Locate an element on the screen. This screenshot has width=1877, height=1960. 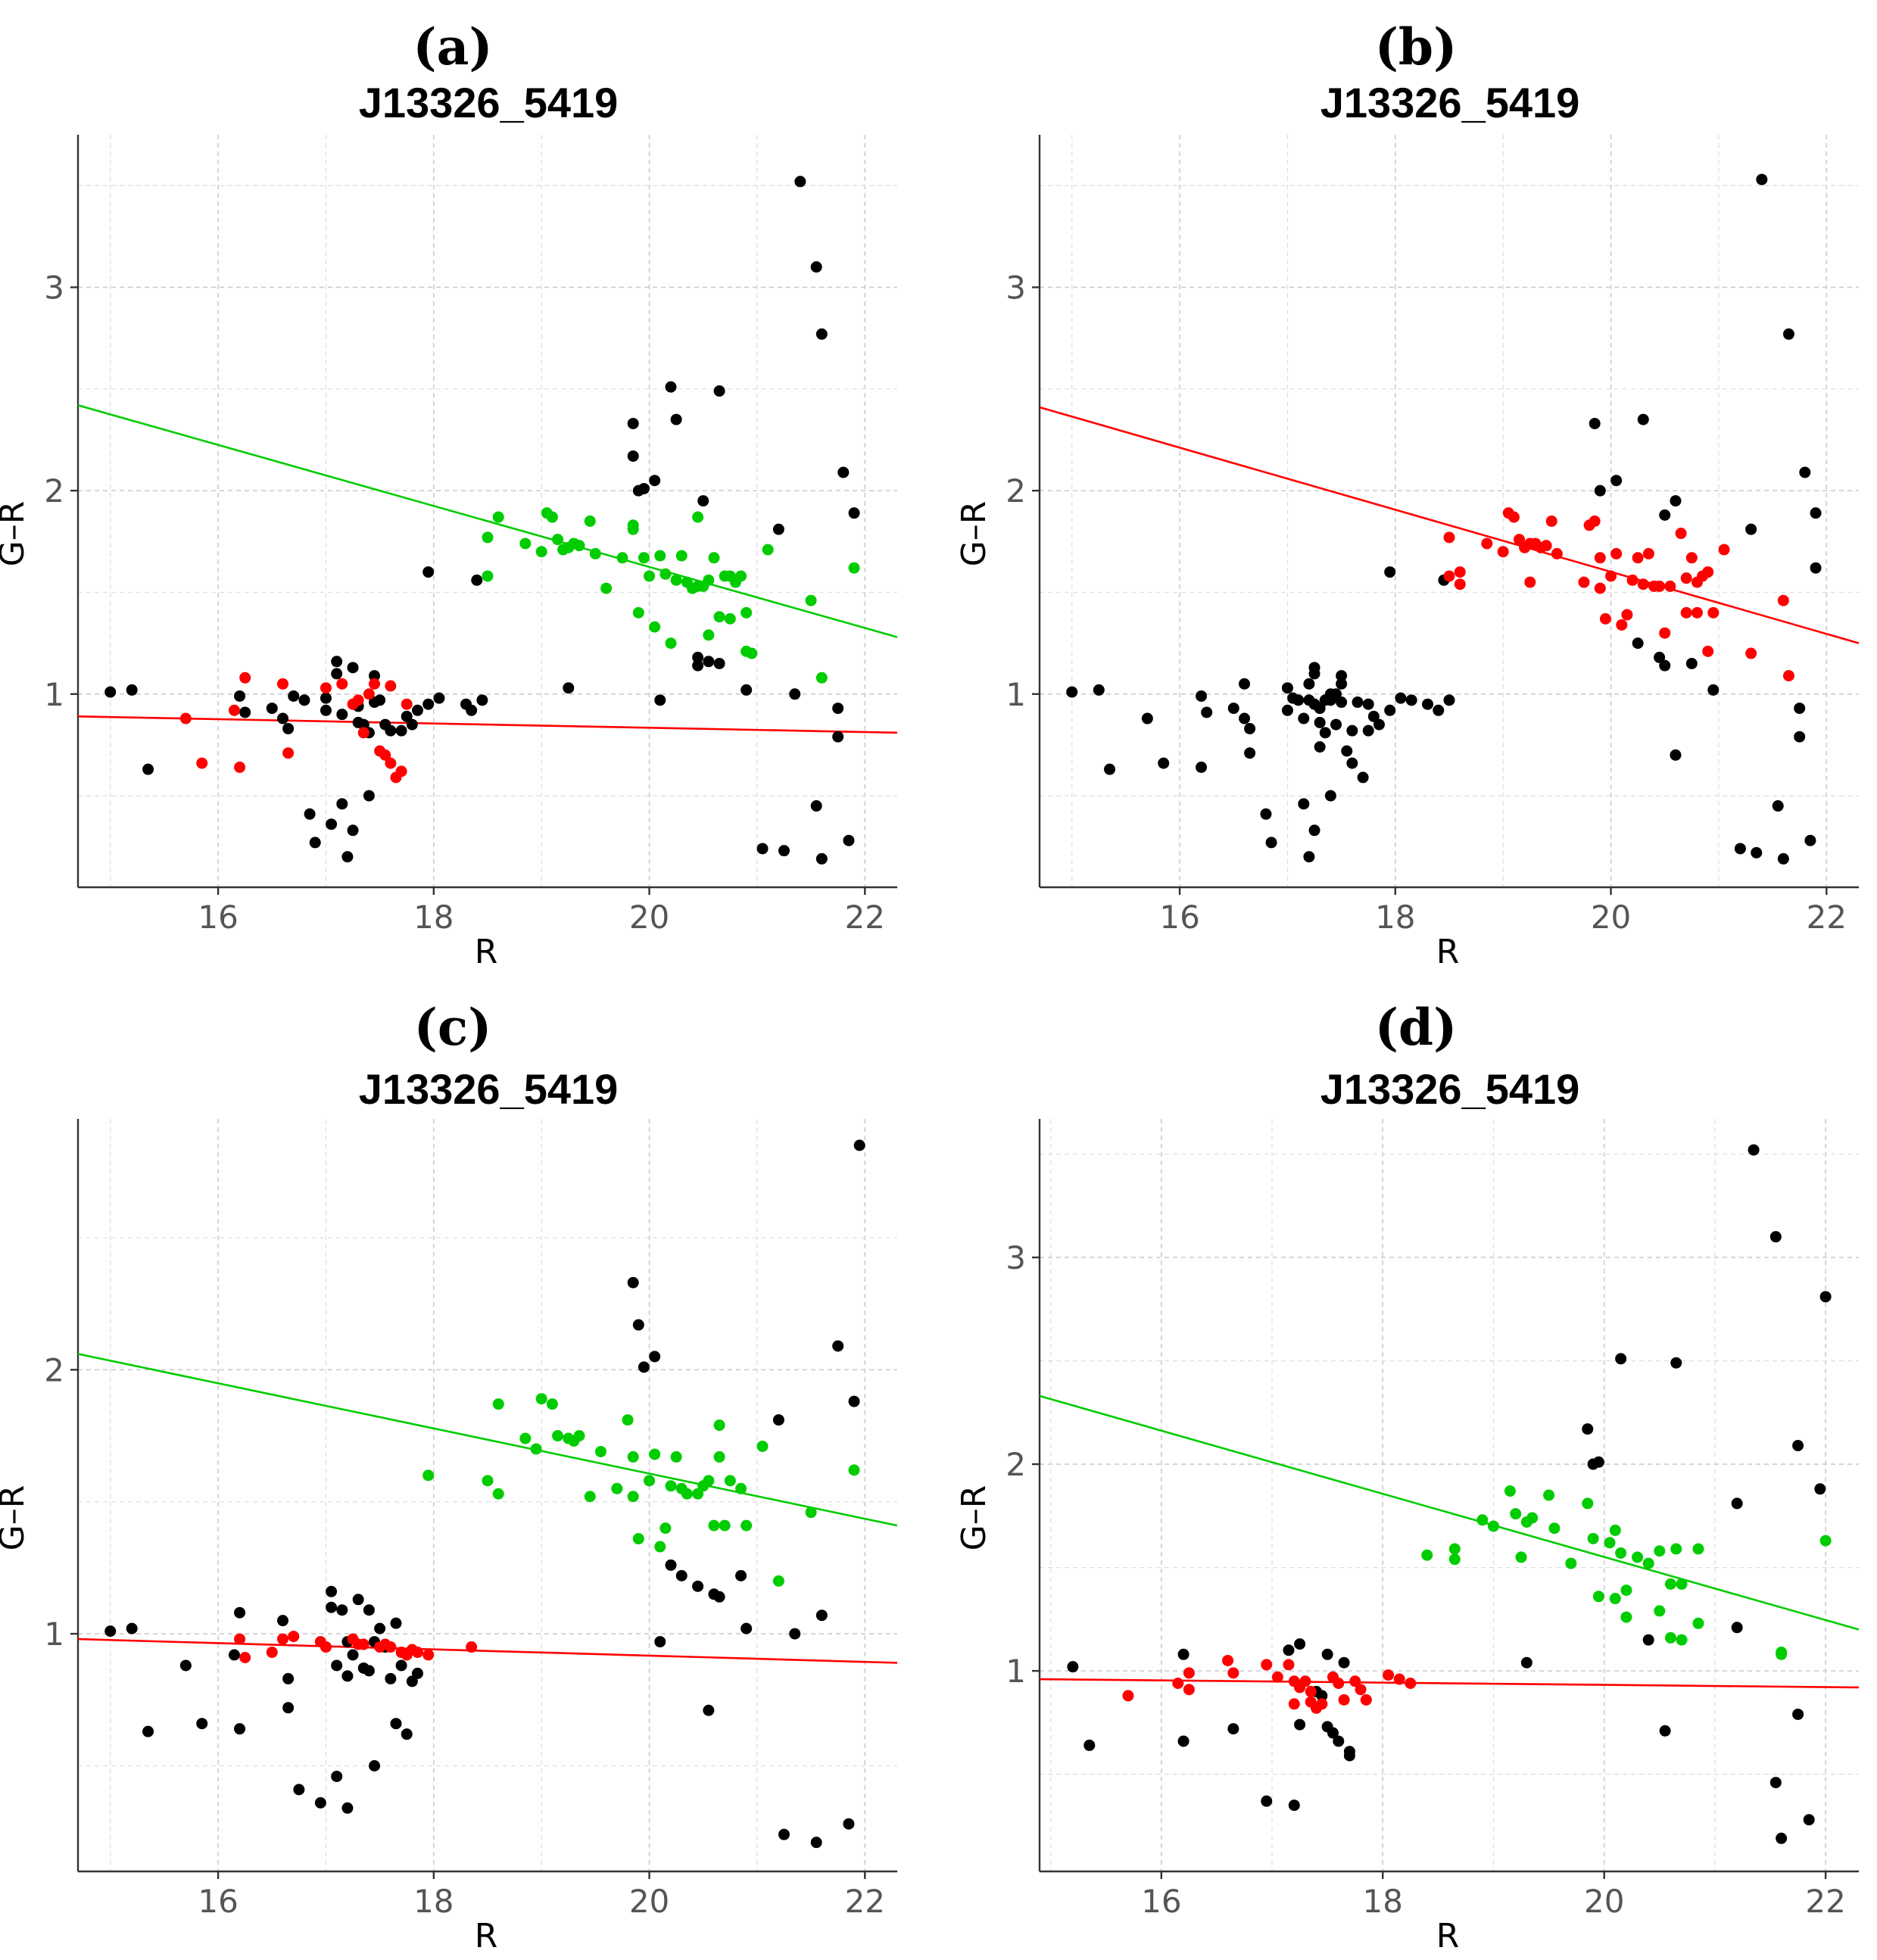
series-red-cluster is located at coordinates (1619, 594).